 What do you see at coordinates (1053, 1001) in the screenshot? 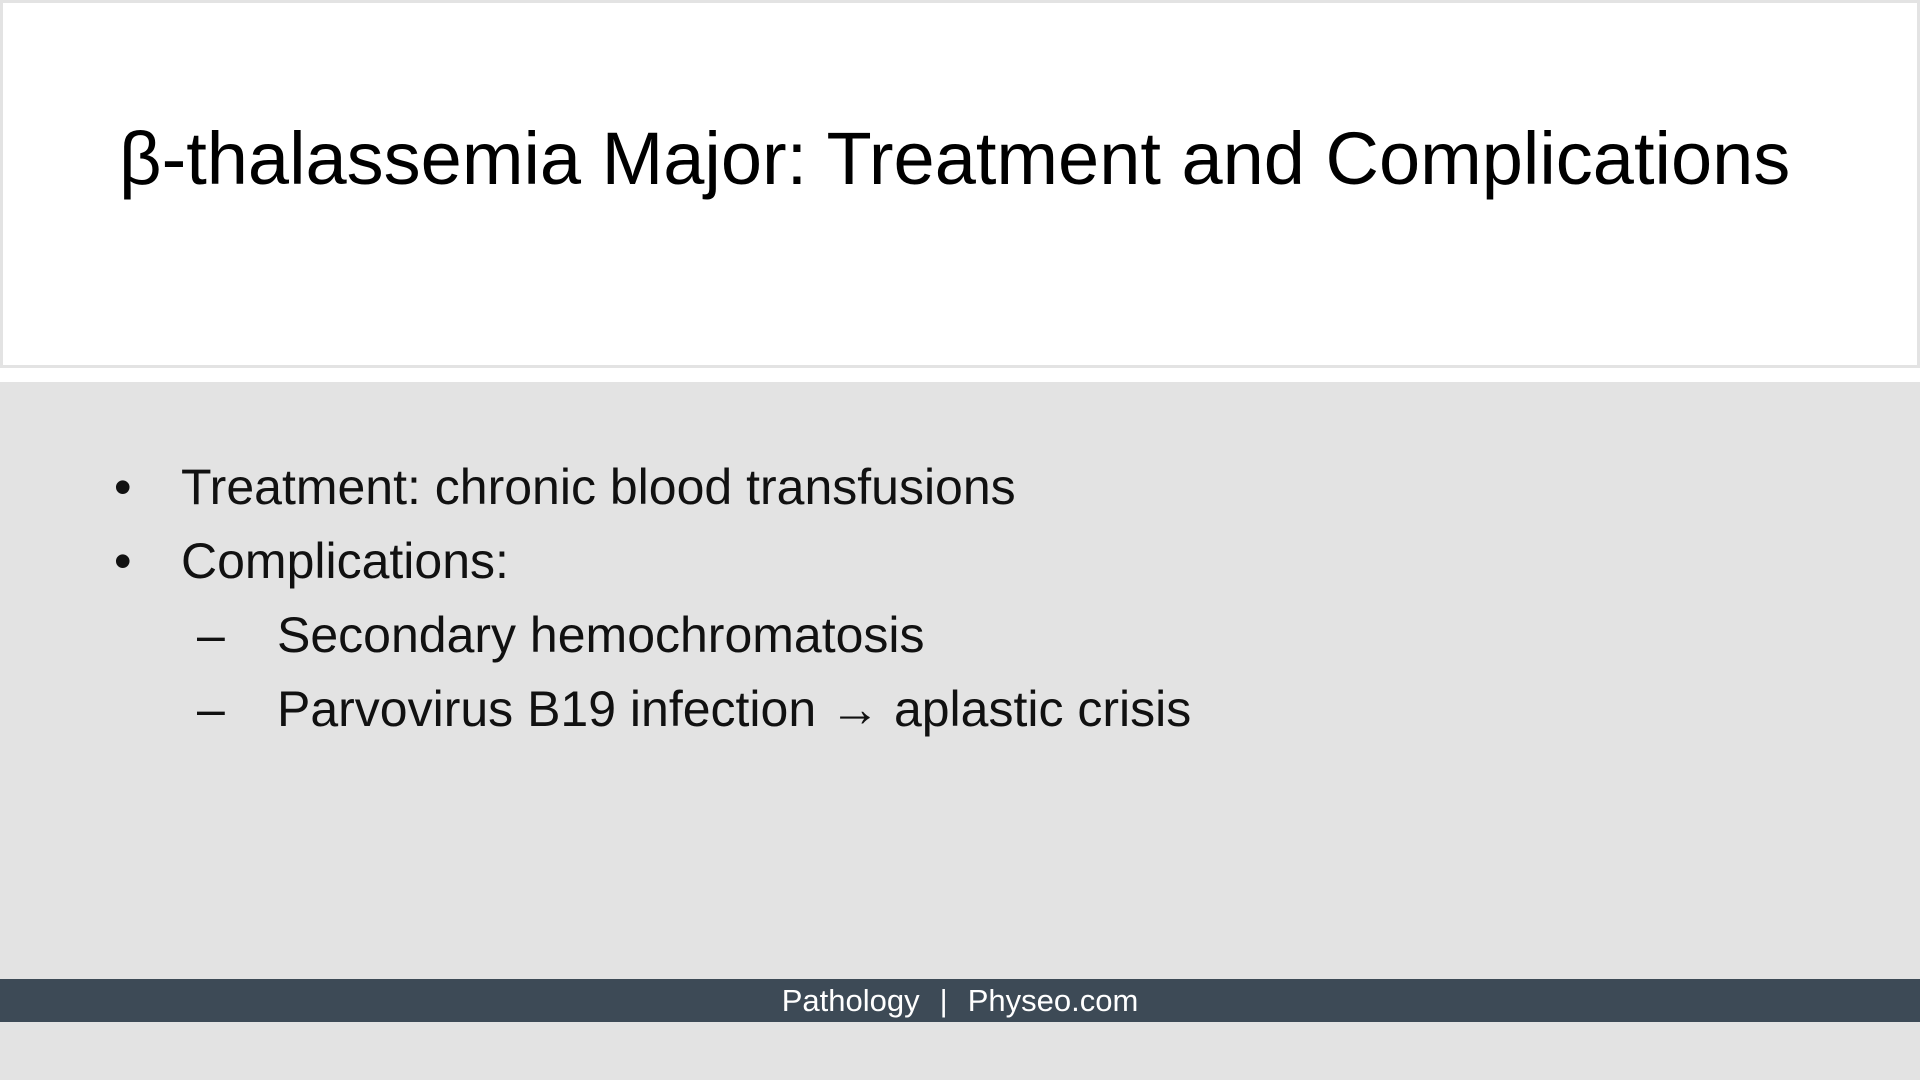
I see `footer-site: Physeo.com` at bounding box center [1053, 1001].